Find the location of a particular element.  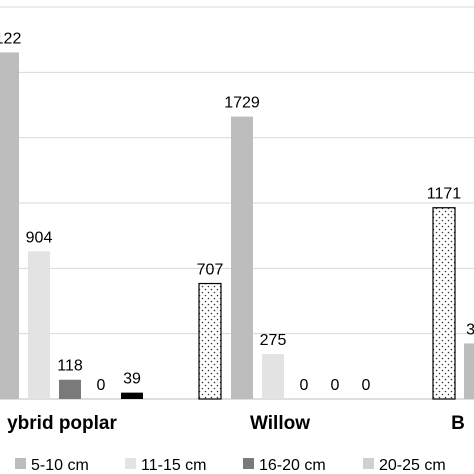

legend: 5-10 cm 11-15 cm 16-20 cm 20-25 cm is located at coordinates (230, 465).